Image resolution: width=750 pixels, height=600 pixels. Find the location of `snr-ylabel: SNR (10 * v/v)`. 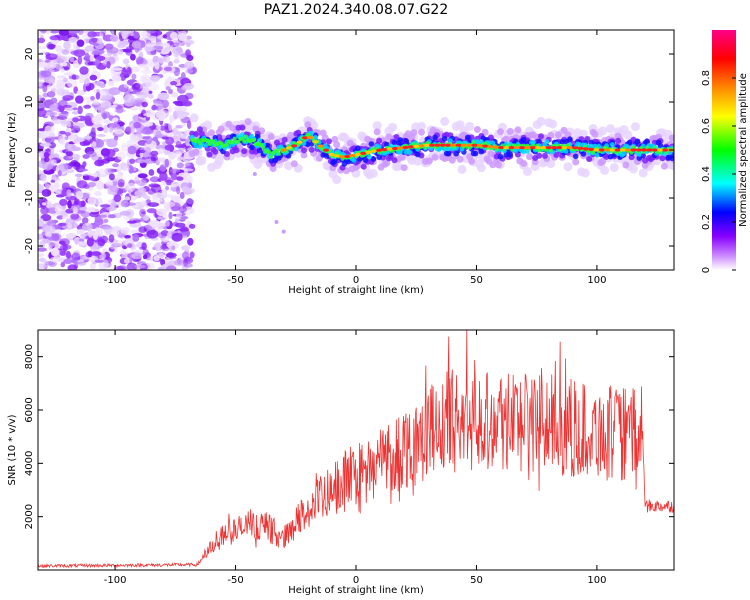

snr-ylabel: SNR (10 * v/v) is located at coordinates (12, 449).